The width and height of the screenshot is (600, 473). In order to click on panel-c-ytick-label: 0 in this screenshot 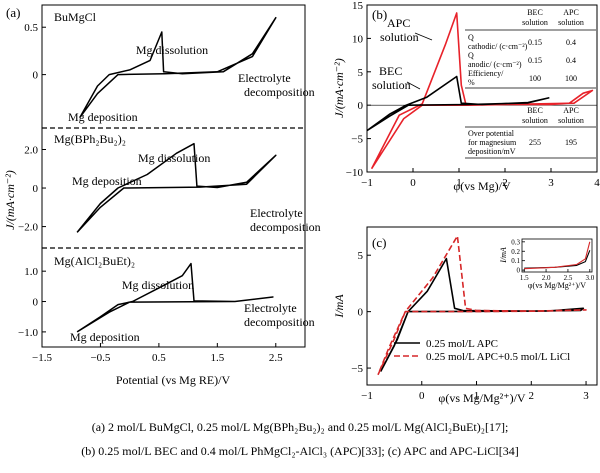, I will do `click(361, 313)`.